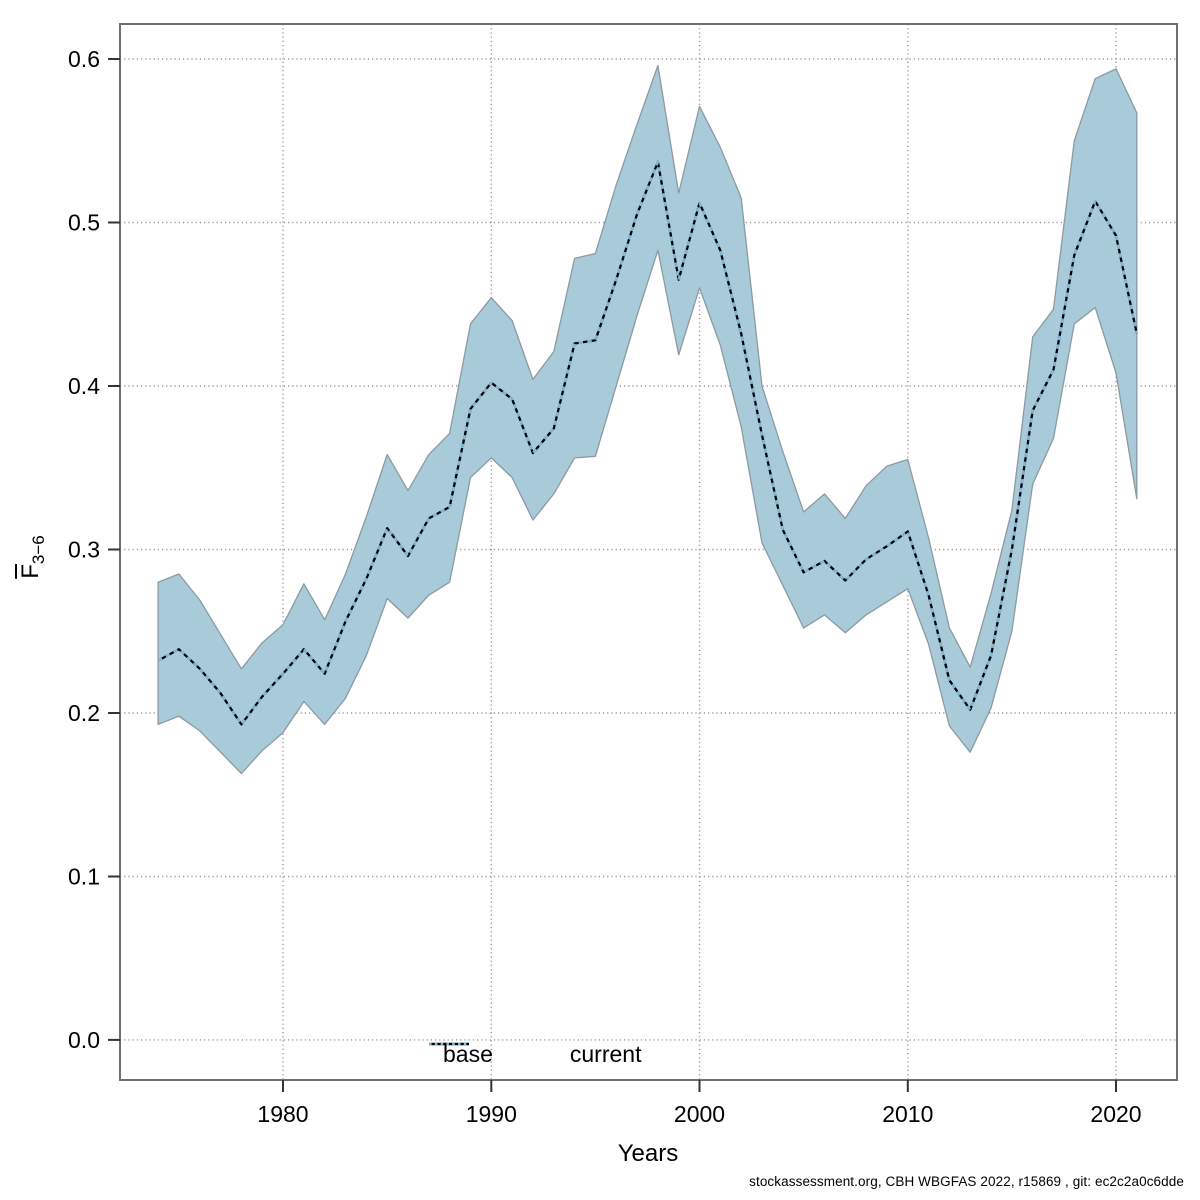  What do you see at coordinates (699, 1086) in the screenshot?
I see `x-axis-ticks` at bounding box center [699, 1086].